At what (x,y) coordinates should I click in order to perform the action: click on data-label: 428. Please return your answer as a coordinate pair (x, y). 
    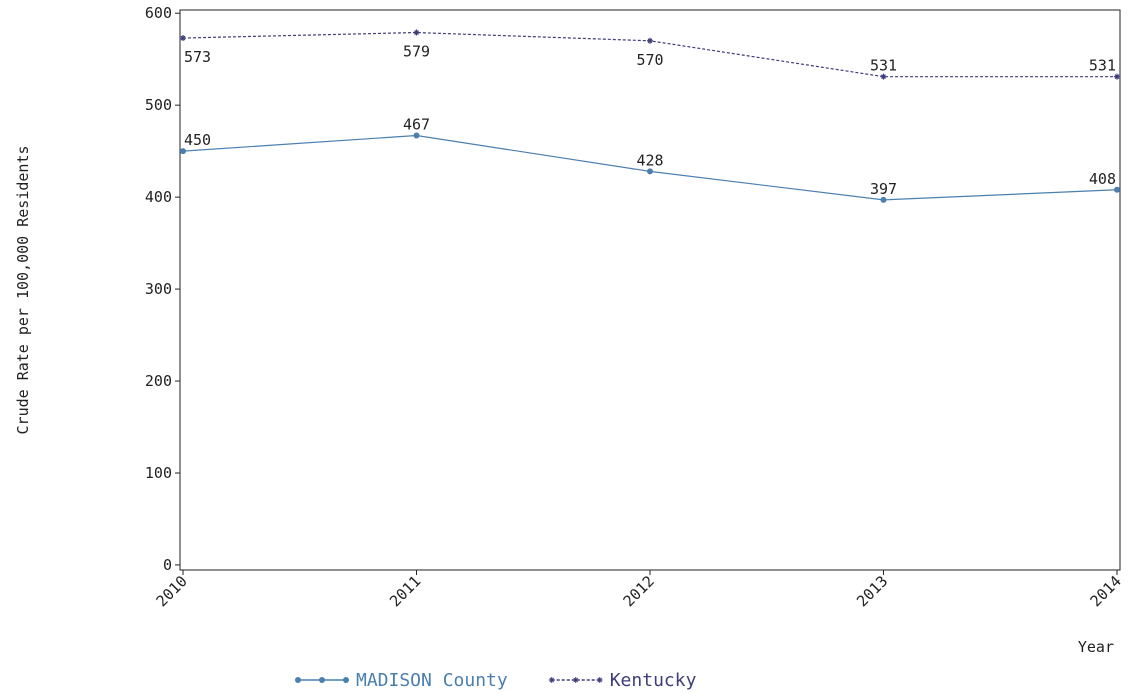
    Looking at the image, I should click on (649, 160).